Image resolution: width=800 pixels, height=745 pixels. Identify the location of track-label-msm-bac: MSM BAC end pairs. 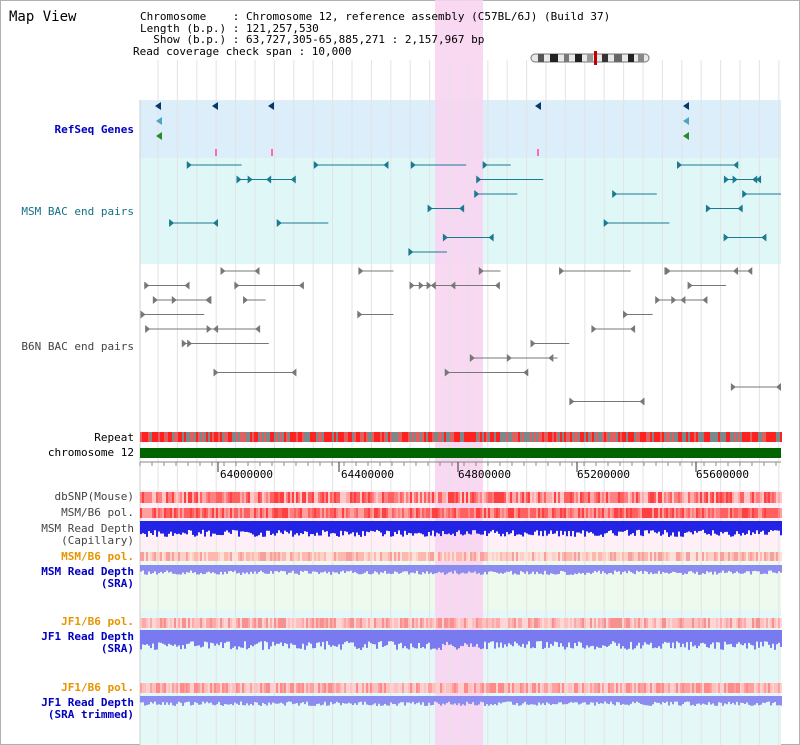
(77, 211).